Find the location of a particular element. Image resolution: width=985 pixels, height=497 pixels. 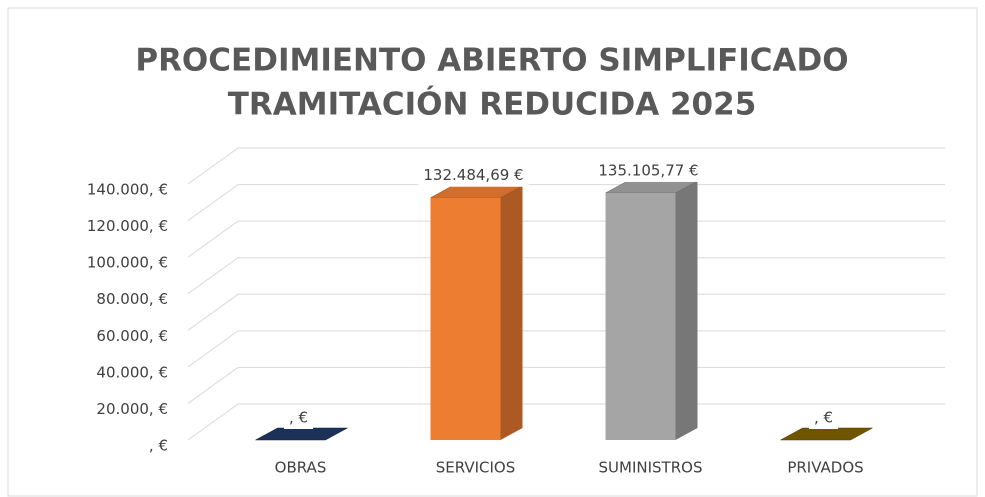

y-tick-label: 20.000, € is located at coordinates (132, 409).